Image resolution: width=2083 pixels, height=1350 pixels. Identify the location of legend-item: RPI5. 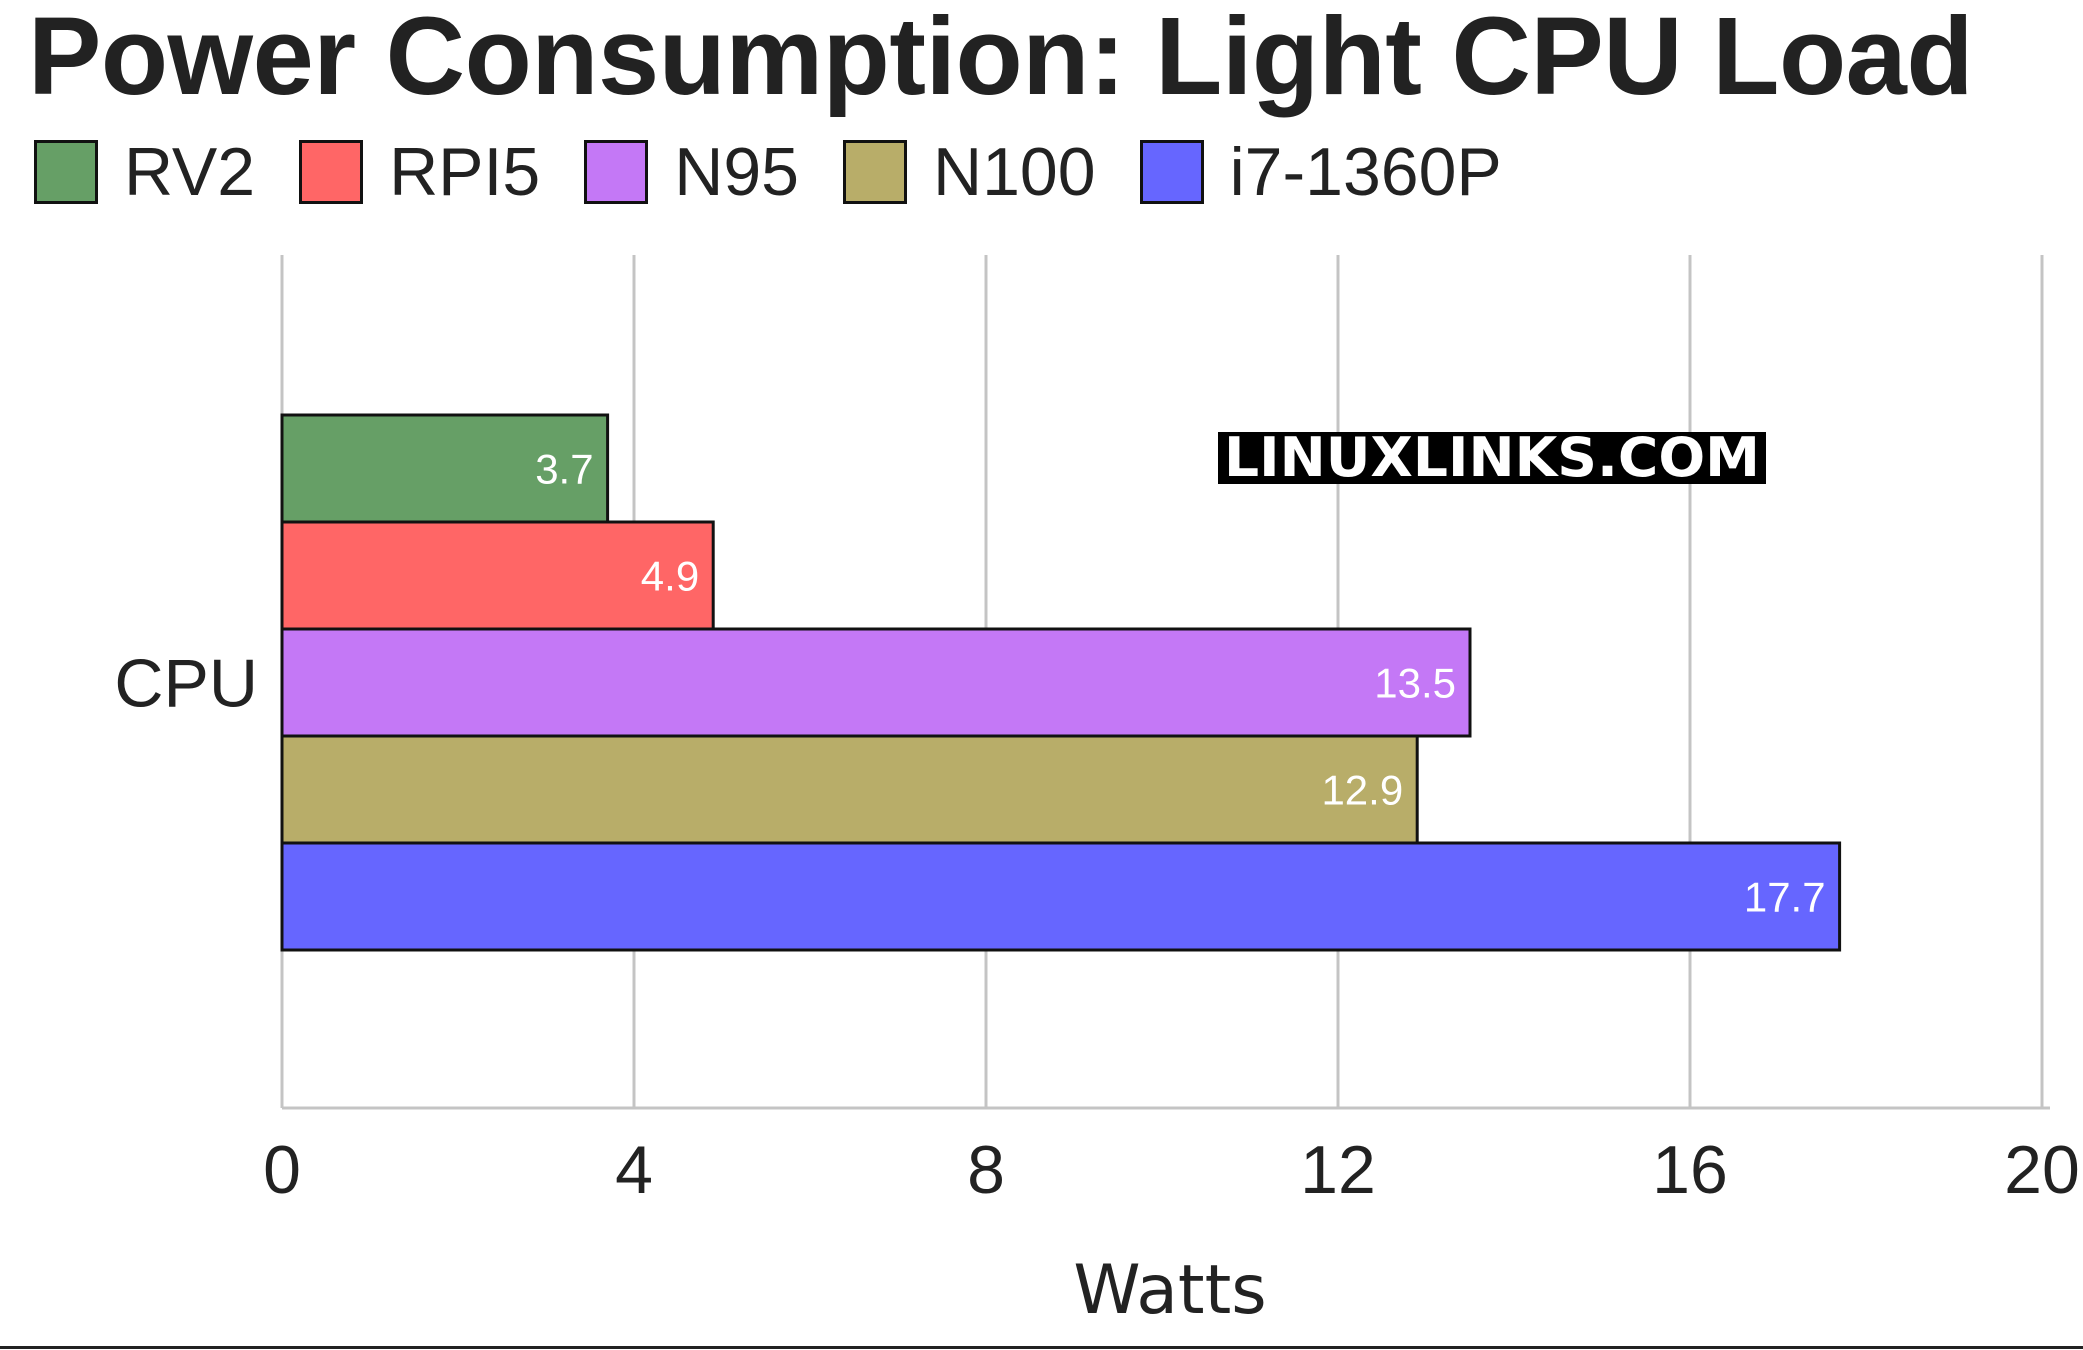
(419, 172).